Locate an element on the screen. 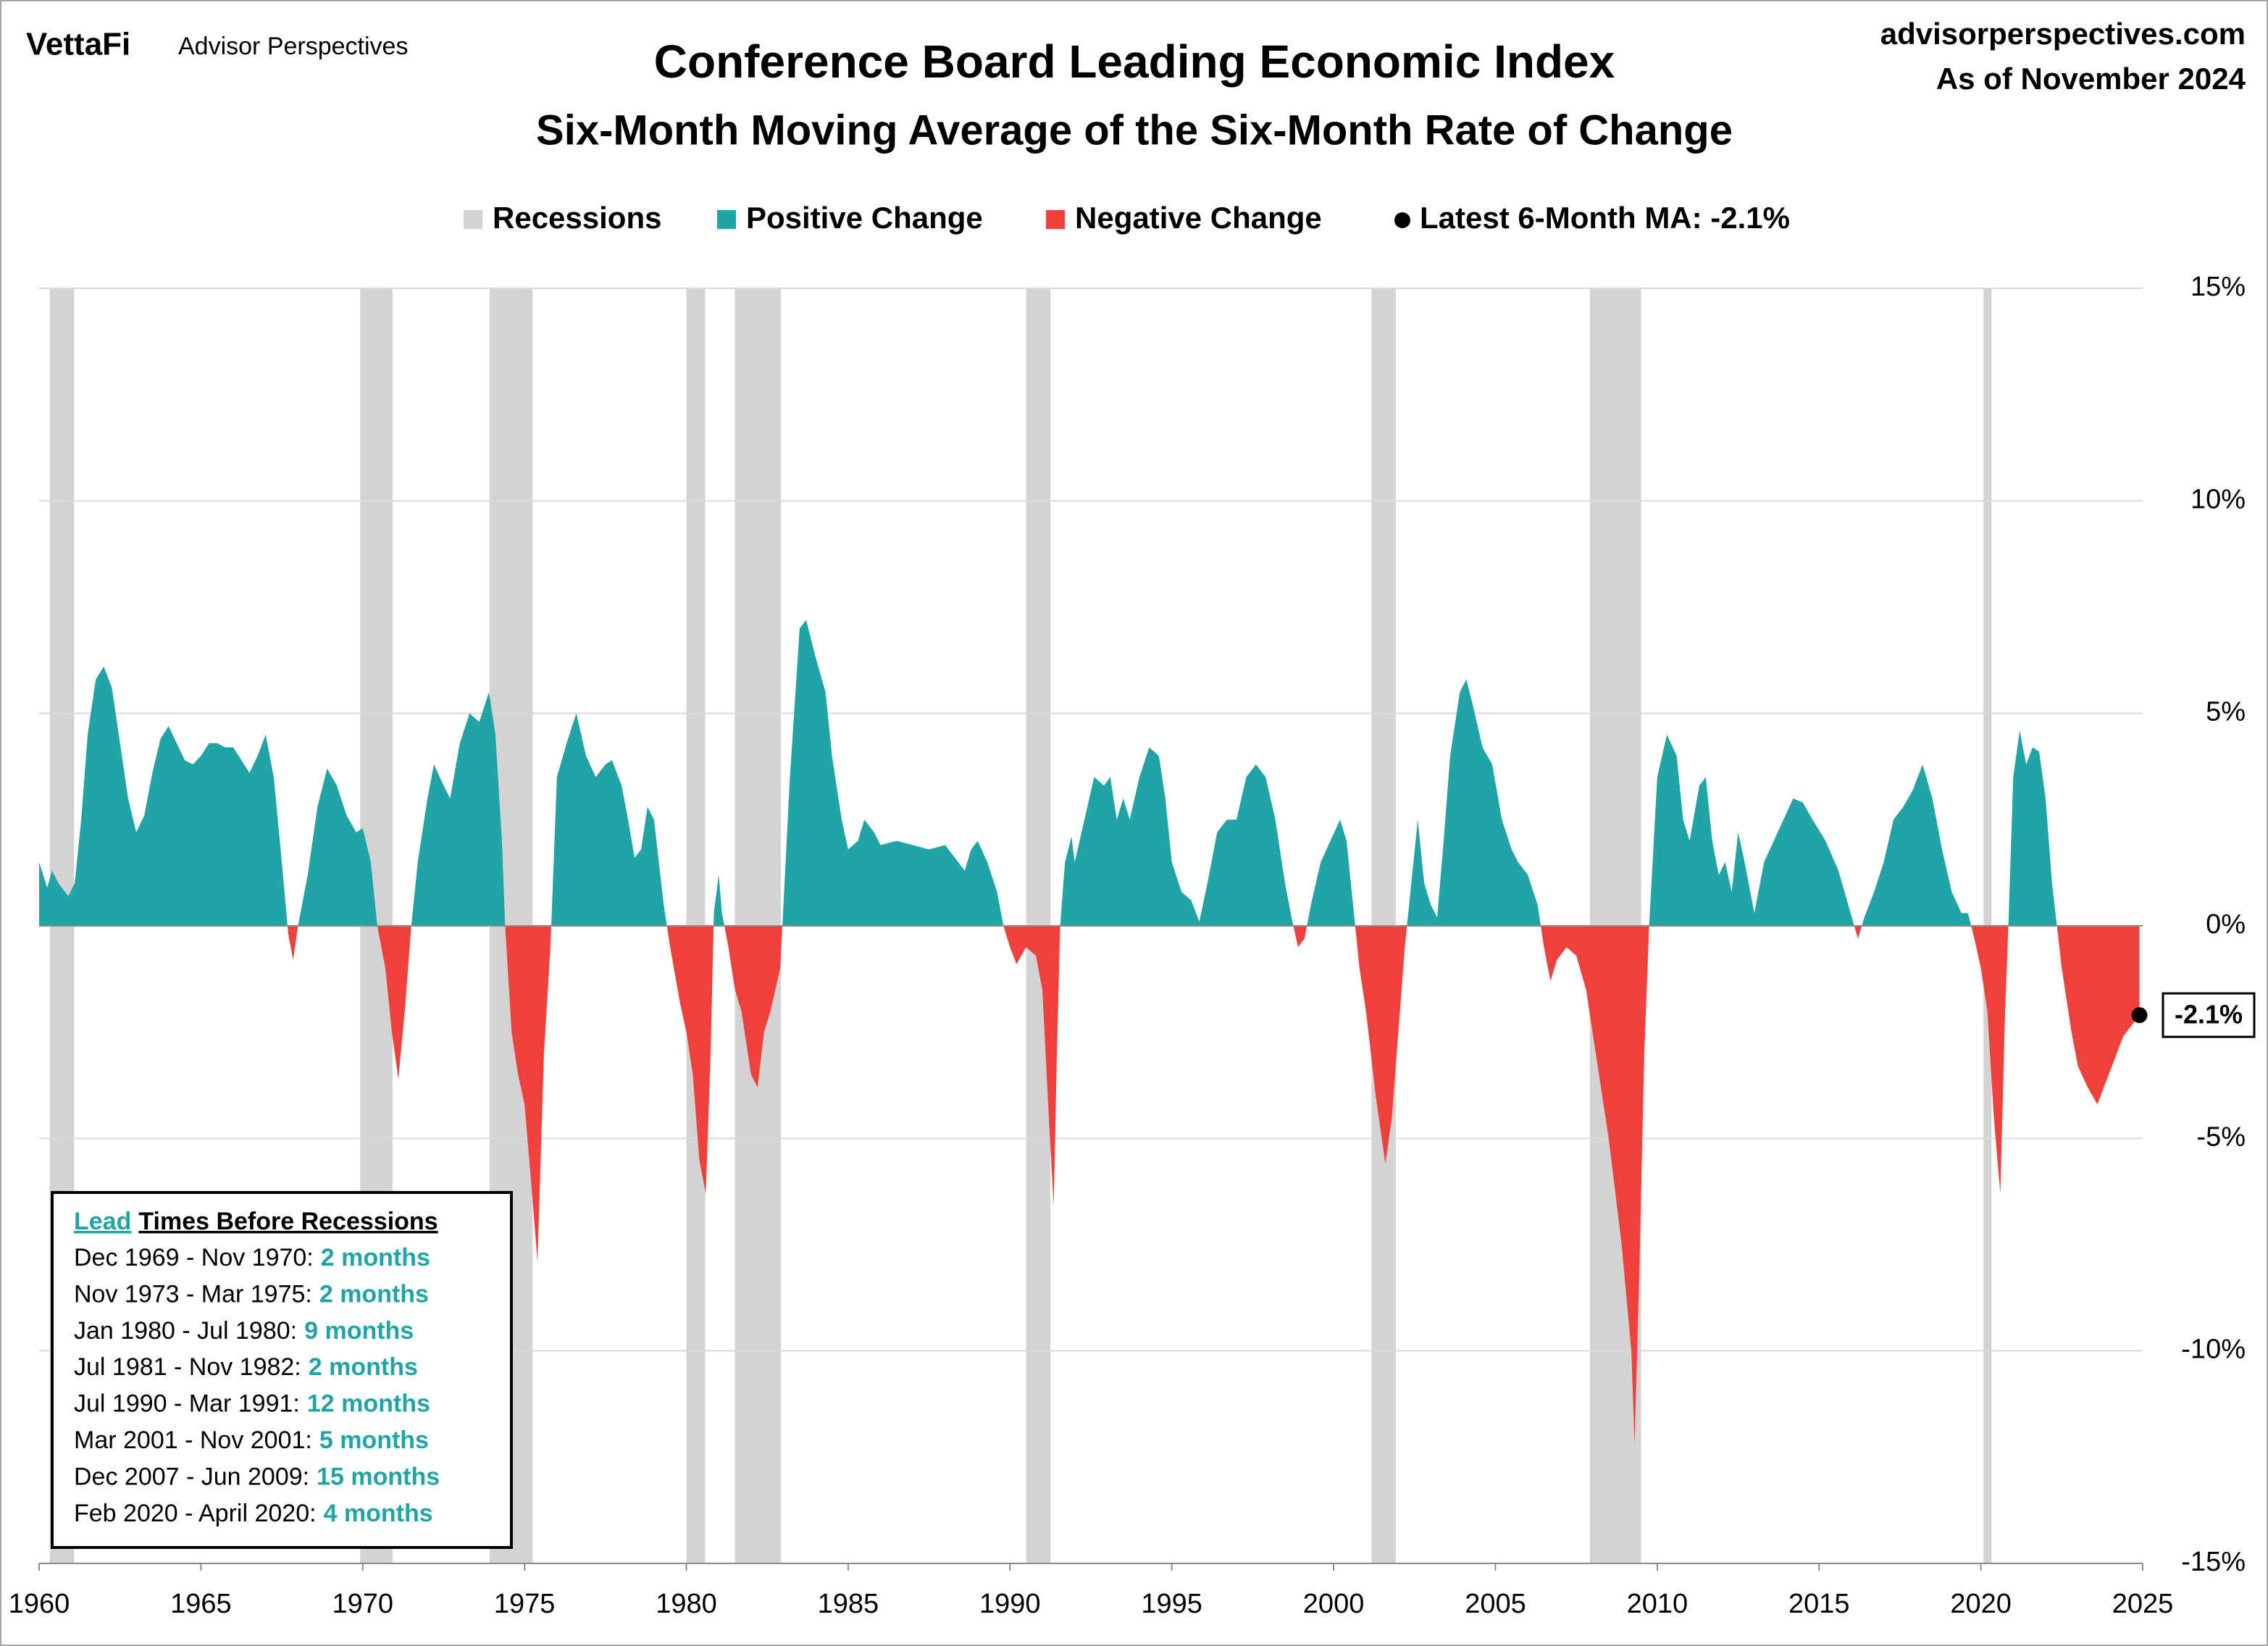  x-tick-label: 2020 is located at coordinates (1981, 1604).